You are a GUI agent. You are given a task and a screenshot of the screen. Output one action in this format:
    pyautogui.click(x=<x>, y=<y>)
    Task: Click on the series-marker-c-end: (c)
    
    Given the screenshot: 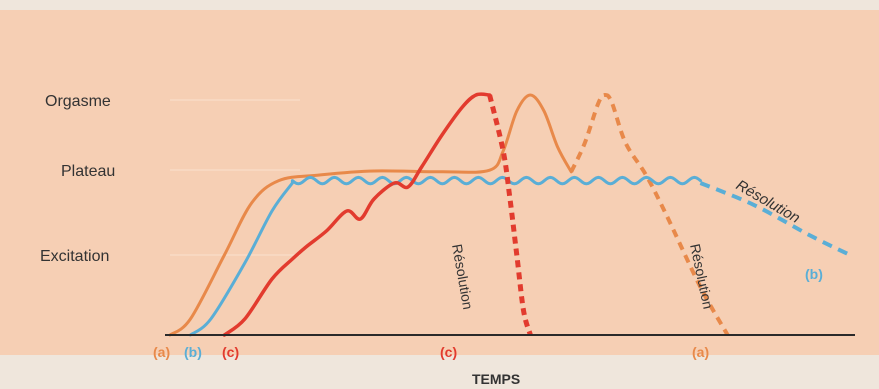 What is the action you would take?
    pyautogui.click(x=448, y=352)
    